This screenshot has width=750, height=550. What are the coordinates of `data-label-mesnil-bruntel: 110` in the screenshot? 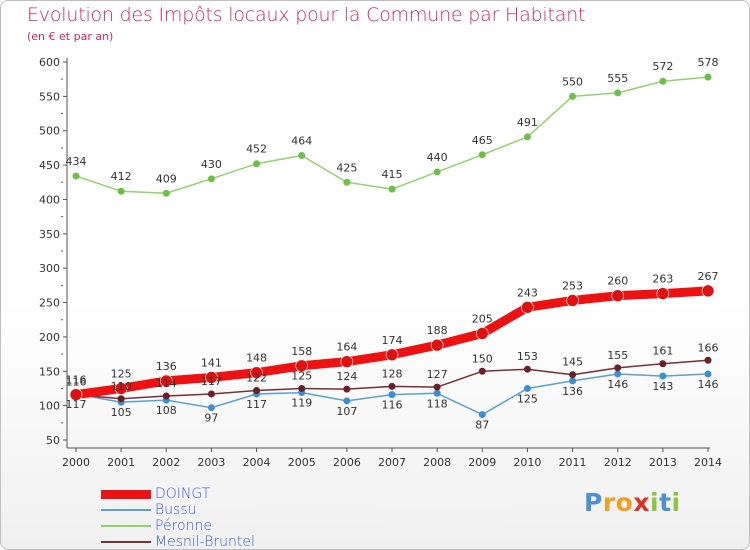 It's located at (121, 386).